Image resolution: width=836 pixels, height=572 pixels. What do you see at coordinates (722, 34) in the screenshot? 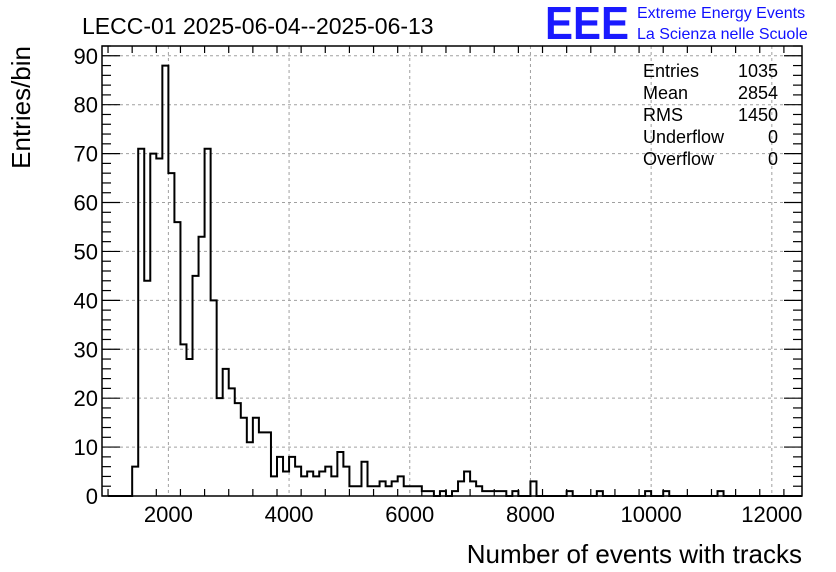
I see `logo-line-2: La Scienza nelle Scuole` at bounding box center [722, 34].